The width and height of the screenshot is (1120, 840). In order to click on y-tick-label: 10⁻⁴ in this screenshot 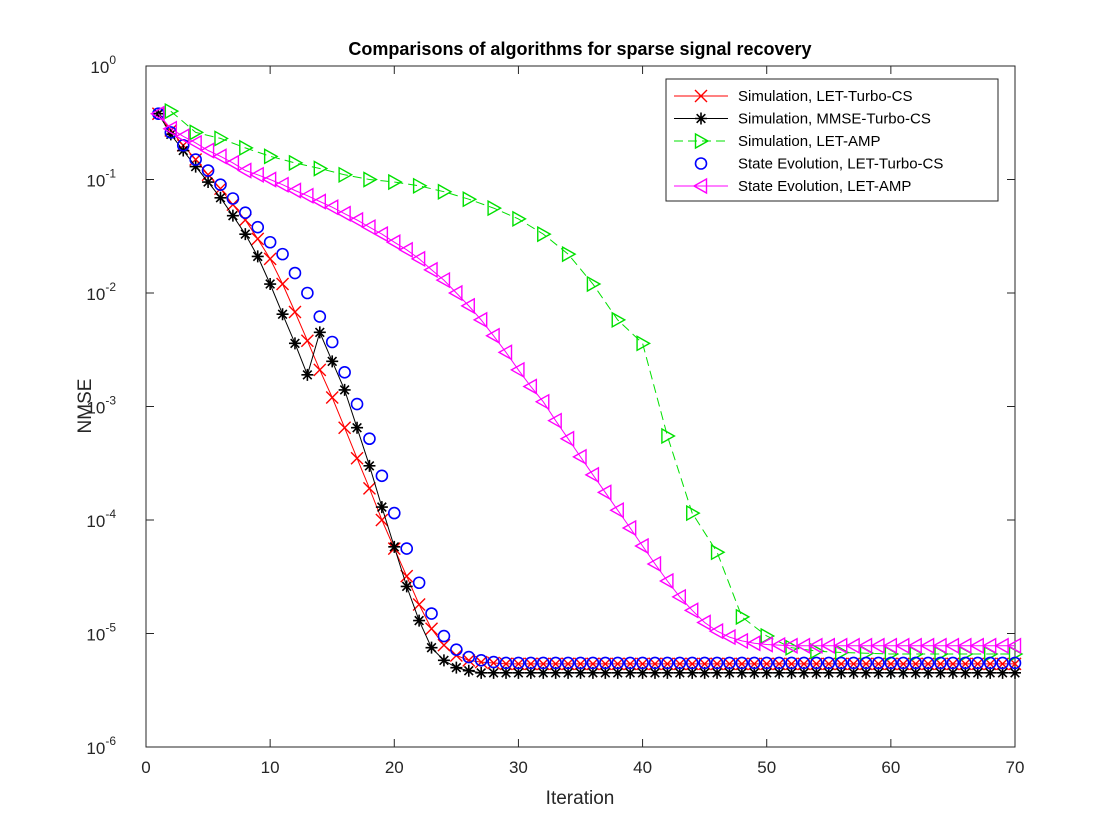, I will do `click(101, 519)`.